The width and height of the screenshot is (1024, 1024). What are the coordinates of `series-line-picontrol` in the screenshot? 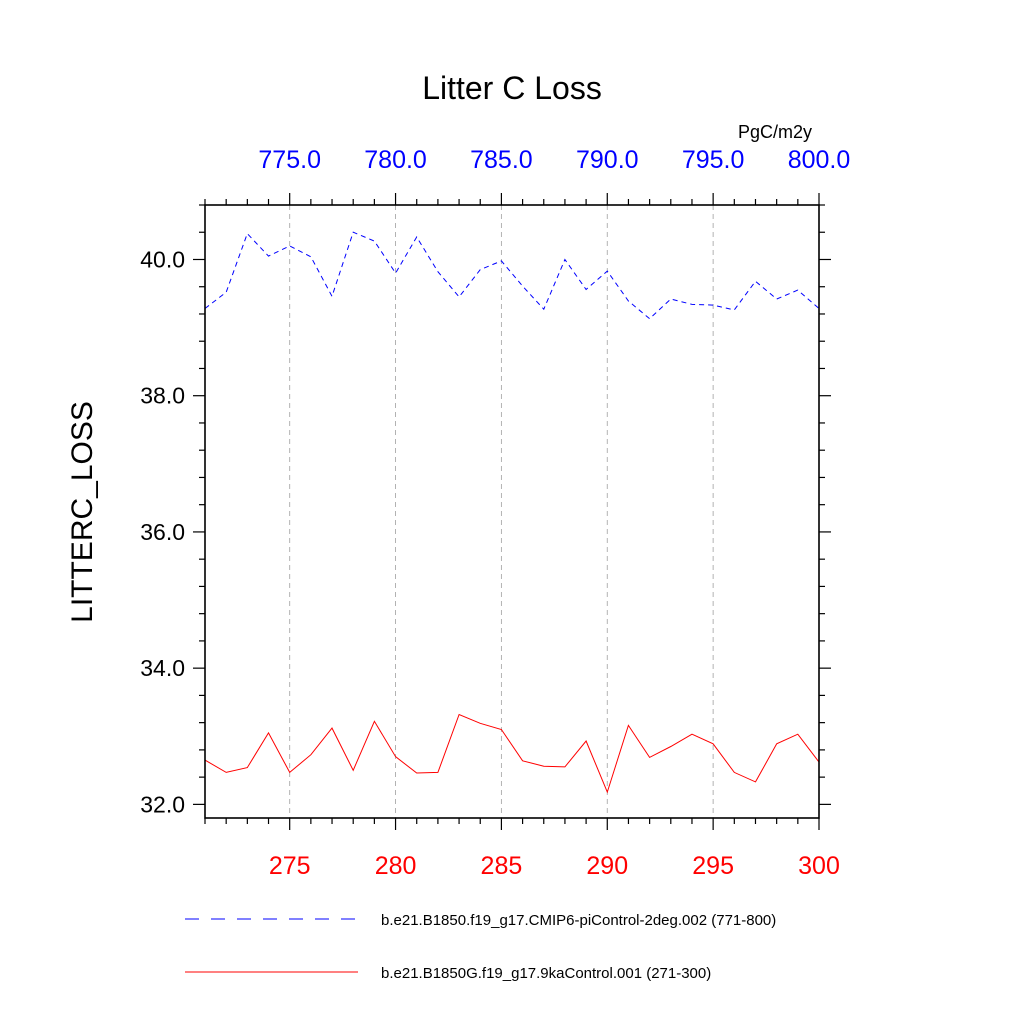 It's located at (512, 275).